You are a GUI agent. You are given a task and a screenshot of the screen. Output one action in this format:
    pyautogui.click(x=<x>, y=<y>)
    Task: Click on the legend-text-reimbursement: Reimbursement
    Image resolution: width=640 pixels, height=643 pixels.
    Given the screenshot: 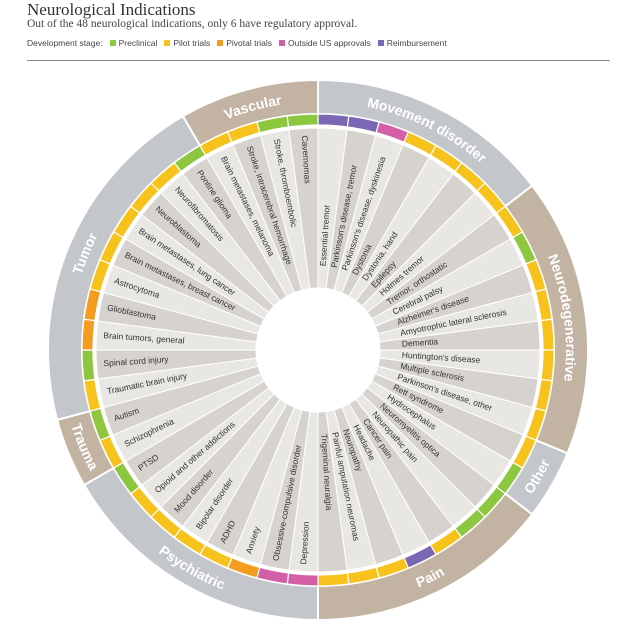 What is the action you would take?
    pyautogui.click(x=416, y=43)
    